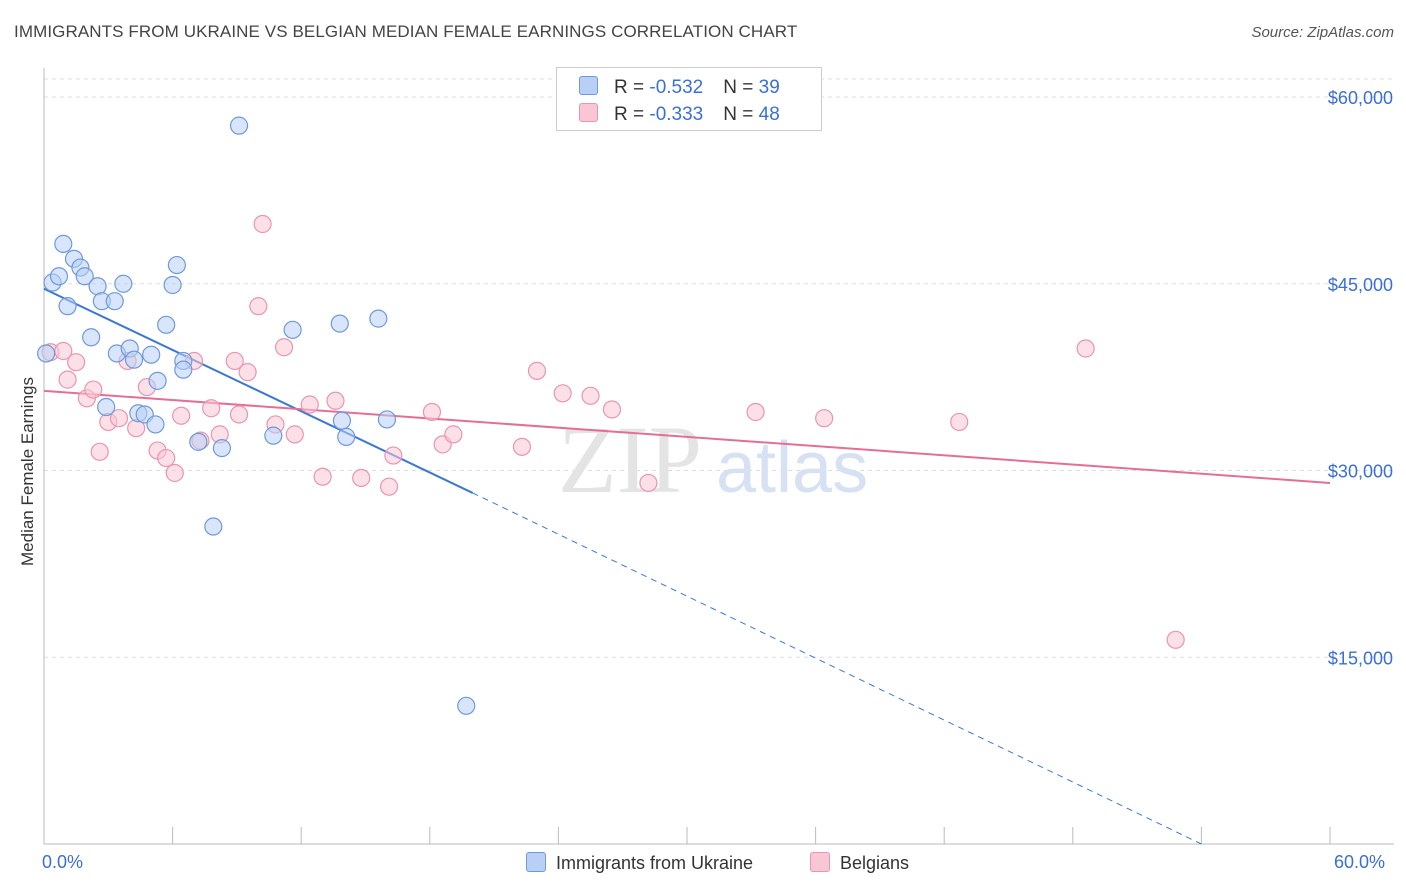 Image resolution: width=1406 pixels, height=892 pixels. What do you see at coordinates (1360, 472) in the screenshot?
I see `y-tick-label: $30,000` at bounding box center [1360, 472].